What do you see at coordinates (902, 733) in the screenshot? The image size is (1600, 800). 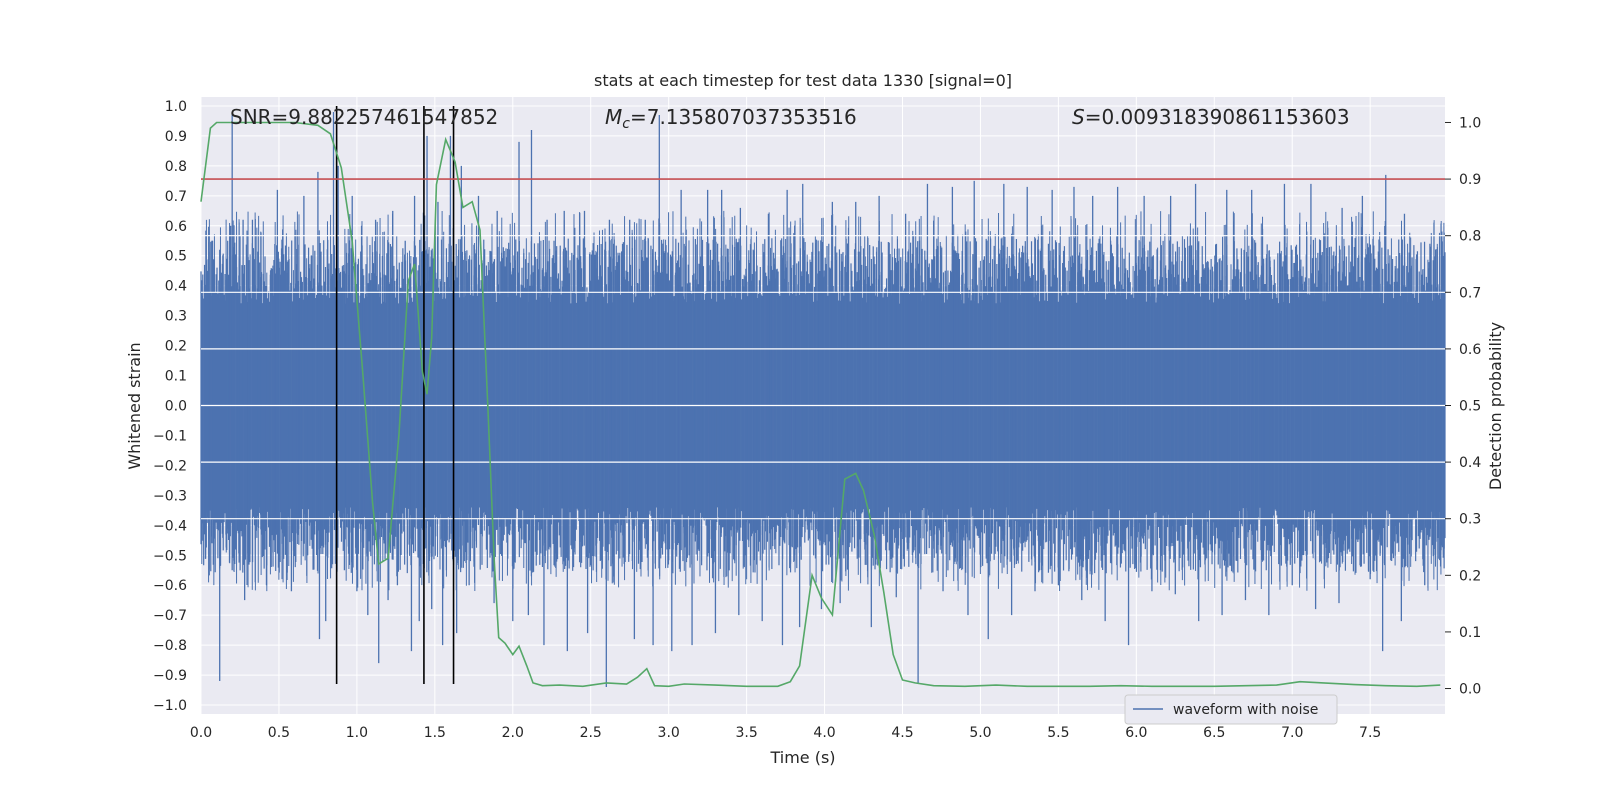 I see `x-tick-label: 4.5` at bounding box center [902, 733].